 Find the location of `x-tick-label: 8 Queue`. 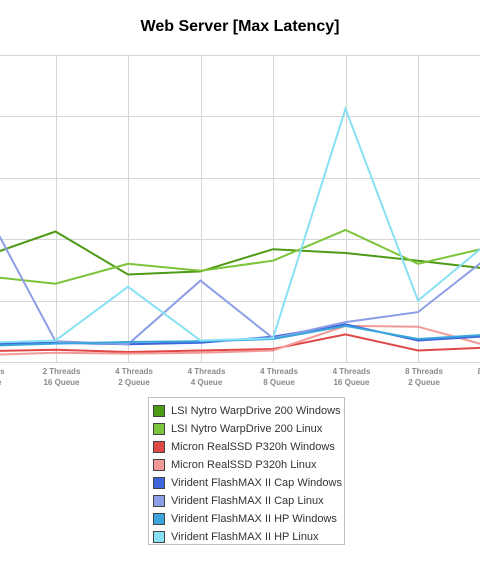

x-tick-label: 8 Queue is located at coordinates (279, 382).